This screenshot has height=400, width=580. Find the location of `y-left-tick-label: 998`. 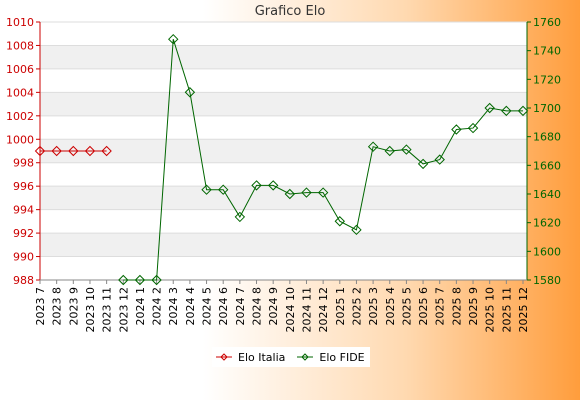

y-left-tick-label: 998 is located at coordinates (23, 163).